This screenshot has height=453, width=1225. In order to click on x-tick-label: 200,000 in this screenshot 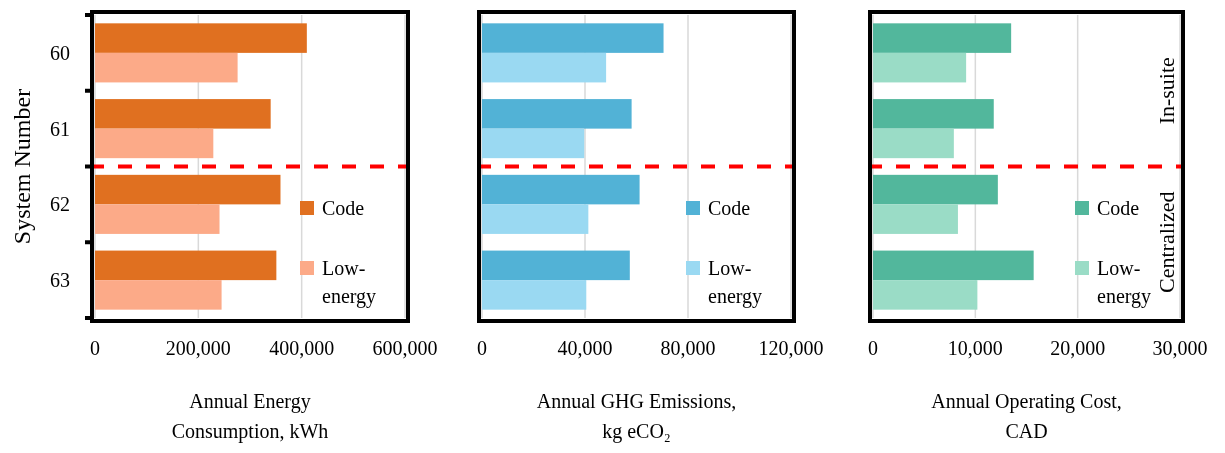, I will do `click(198, 348)`.